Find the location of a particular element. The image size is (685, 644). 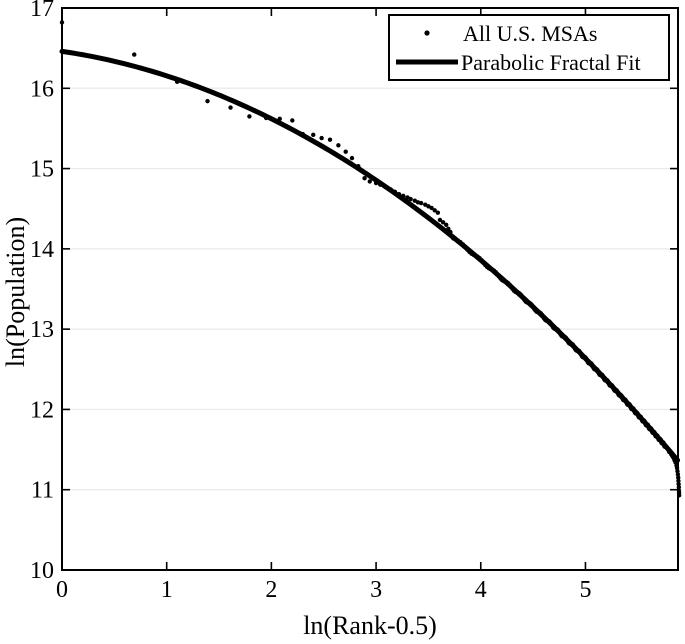

y-tick-label-16: 16 is located at coordinates (42, 89).